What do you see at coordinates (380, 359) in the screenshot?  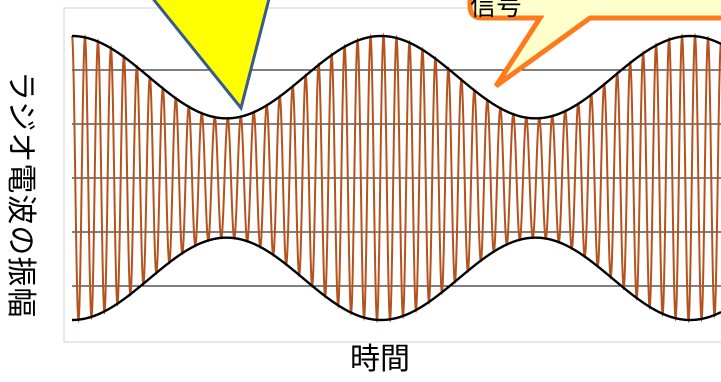 I see `x-axis-label: 時間` at bounding box center [380, 359].